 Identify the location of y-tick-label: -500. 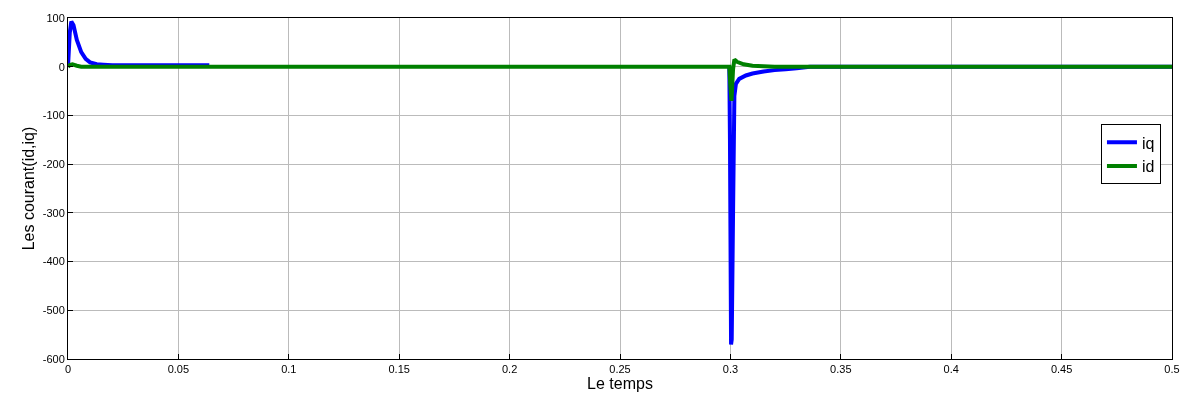
(53, 310).